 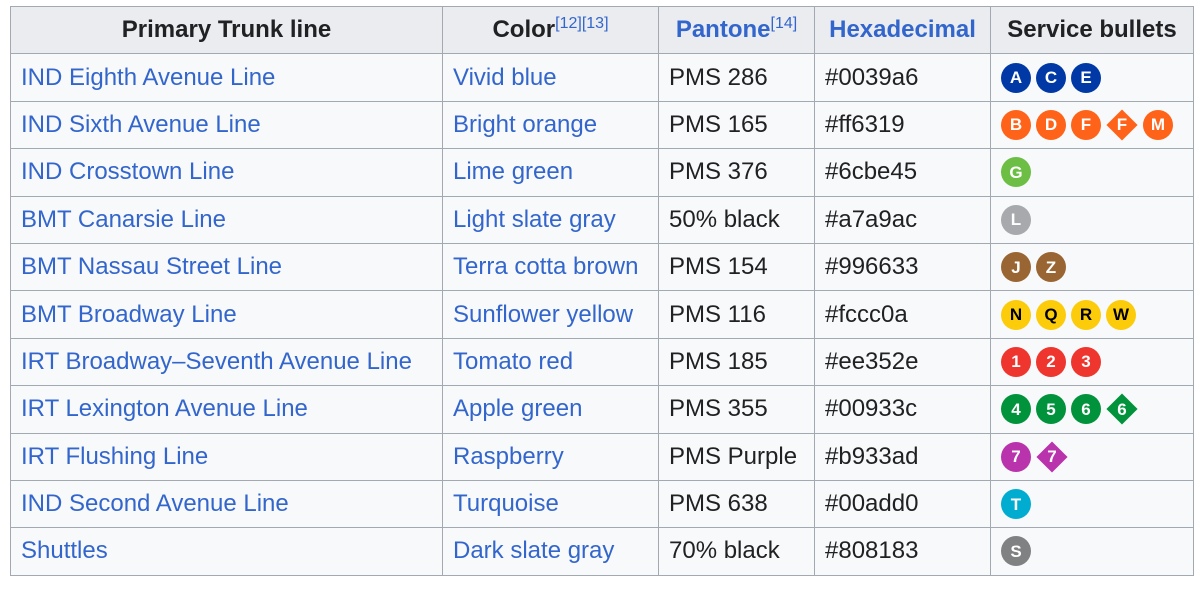 I want to click on trunk-line-cell: BMT Nassau Street Line, so click(x=226, y=267).